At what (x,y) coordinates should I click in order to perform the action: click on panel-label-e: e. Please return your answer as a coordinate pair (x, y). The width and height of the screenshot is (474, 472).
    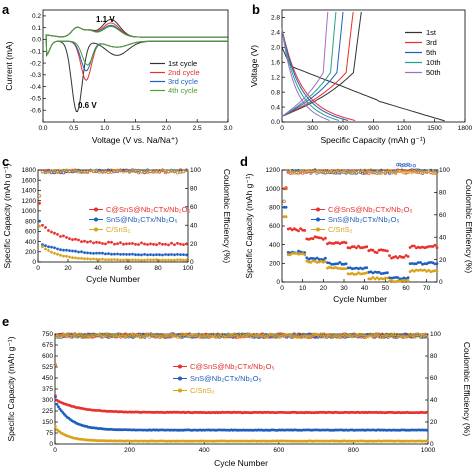
    Looking at the image, I should click on (5, 321).